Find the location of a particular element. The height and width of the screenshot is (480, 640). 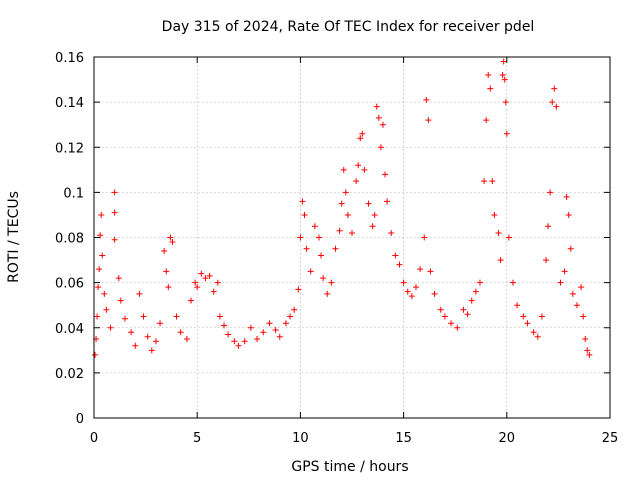

x-tick-label: 15 is located at coordinates (403, 438).